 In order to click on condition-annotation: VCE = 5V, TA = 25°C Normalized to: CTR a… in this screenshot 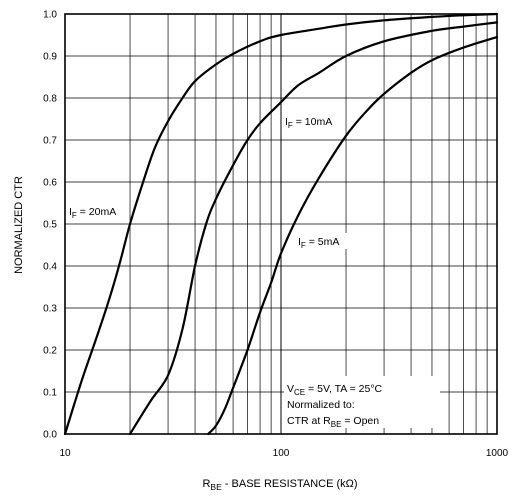, I will do `click(362, 402)`.